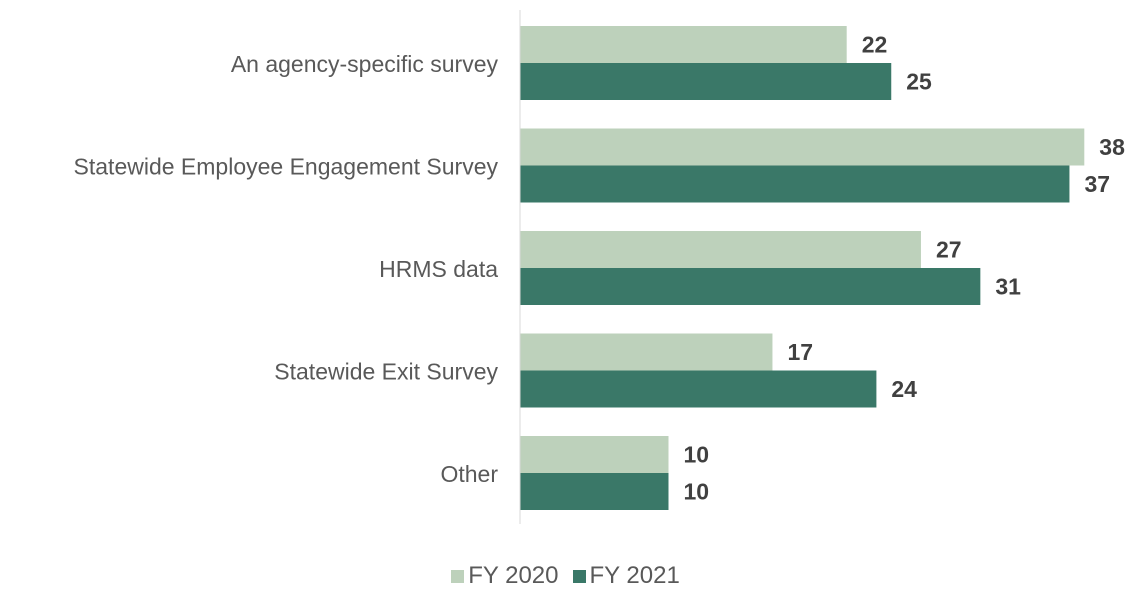 This screenshot has height=593, width=1131. I want to click on category-label-1: Statewide Employee Engagement Survey, so click(286, 167).